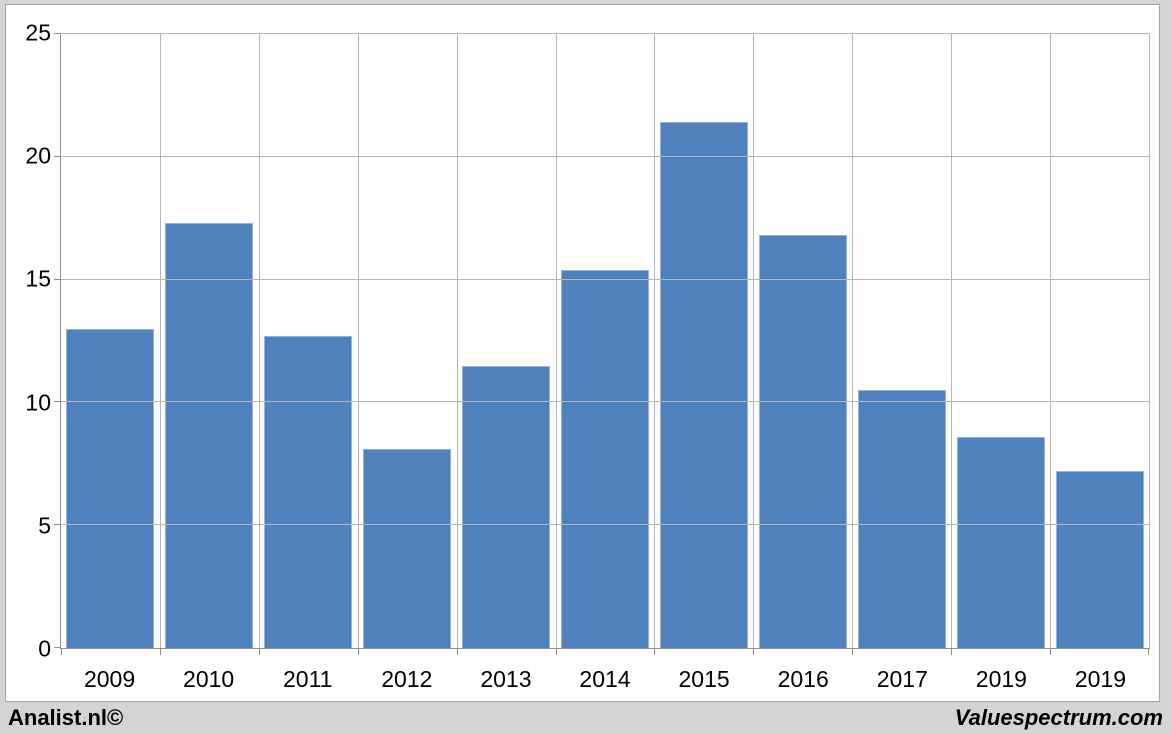 This screenshot has width=1172, height=734. What do you see at coordinates (803, 678) in the screenshot?
I see `x-tick-label: 2016` at bounding box center [803, 678].